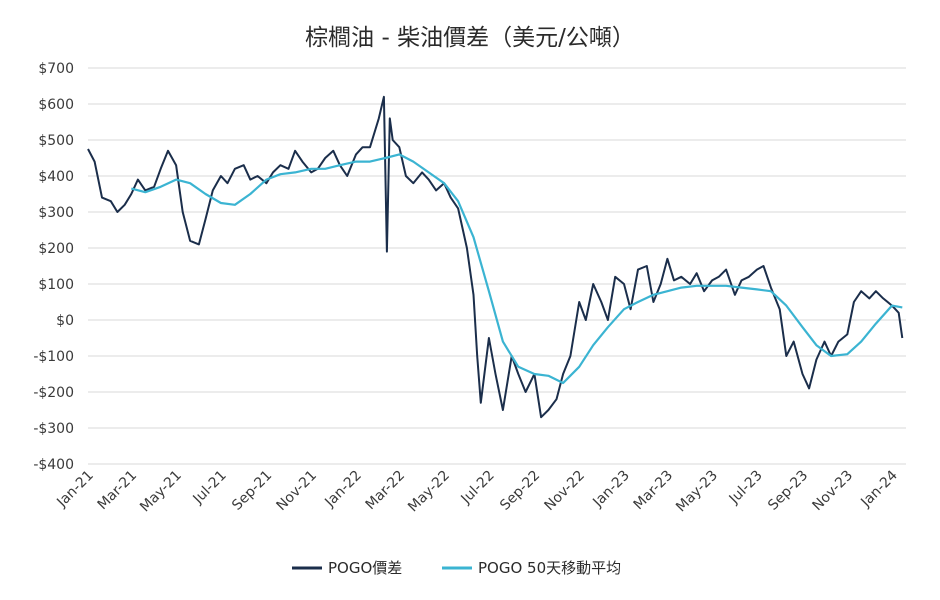  I want to click on legend-label-pogo-ma50: POGO 50天移動平均, so click(549, 568).